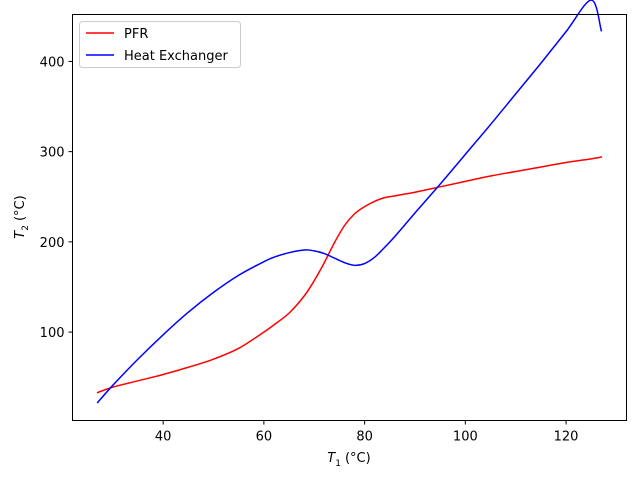  Describe the element at coordinates (163, 437) in the screenshot. I see `x-tick-label: 40` at that location.